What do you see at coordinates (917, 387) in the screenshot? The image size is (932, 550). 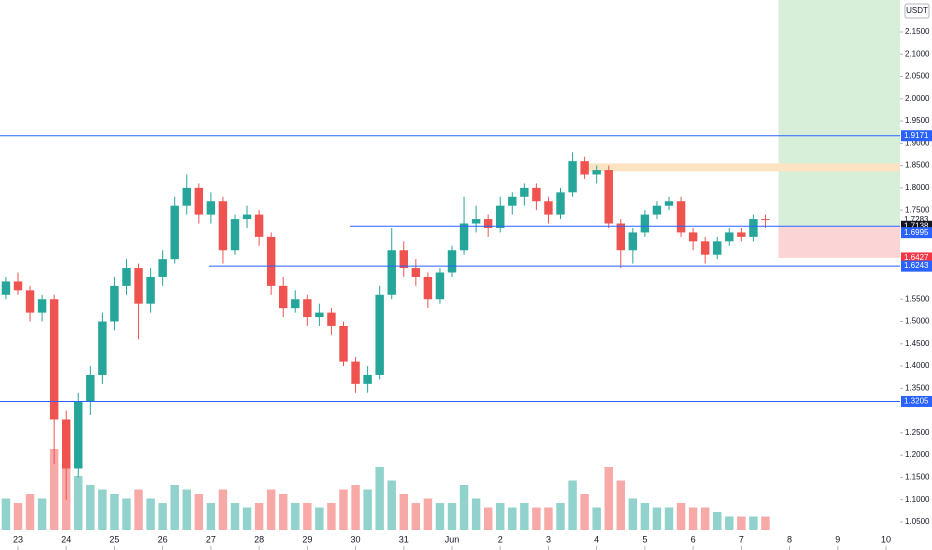 I see `y-tick-label: 1.3500` at bounding box center [917, 387].